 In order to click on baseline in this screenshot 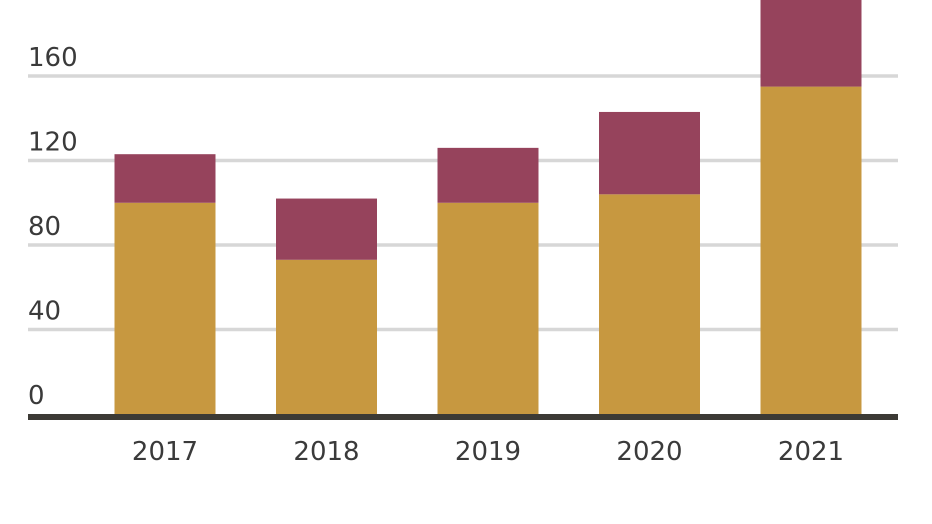, I will do `click(463, 417)`.